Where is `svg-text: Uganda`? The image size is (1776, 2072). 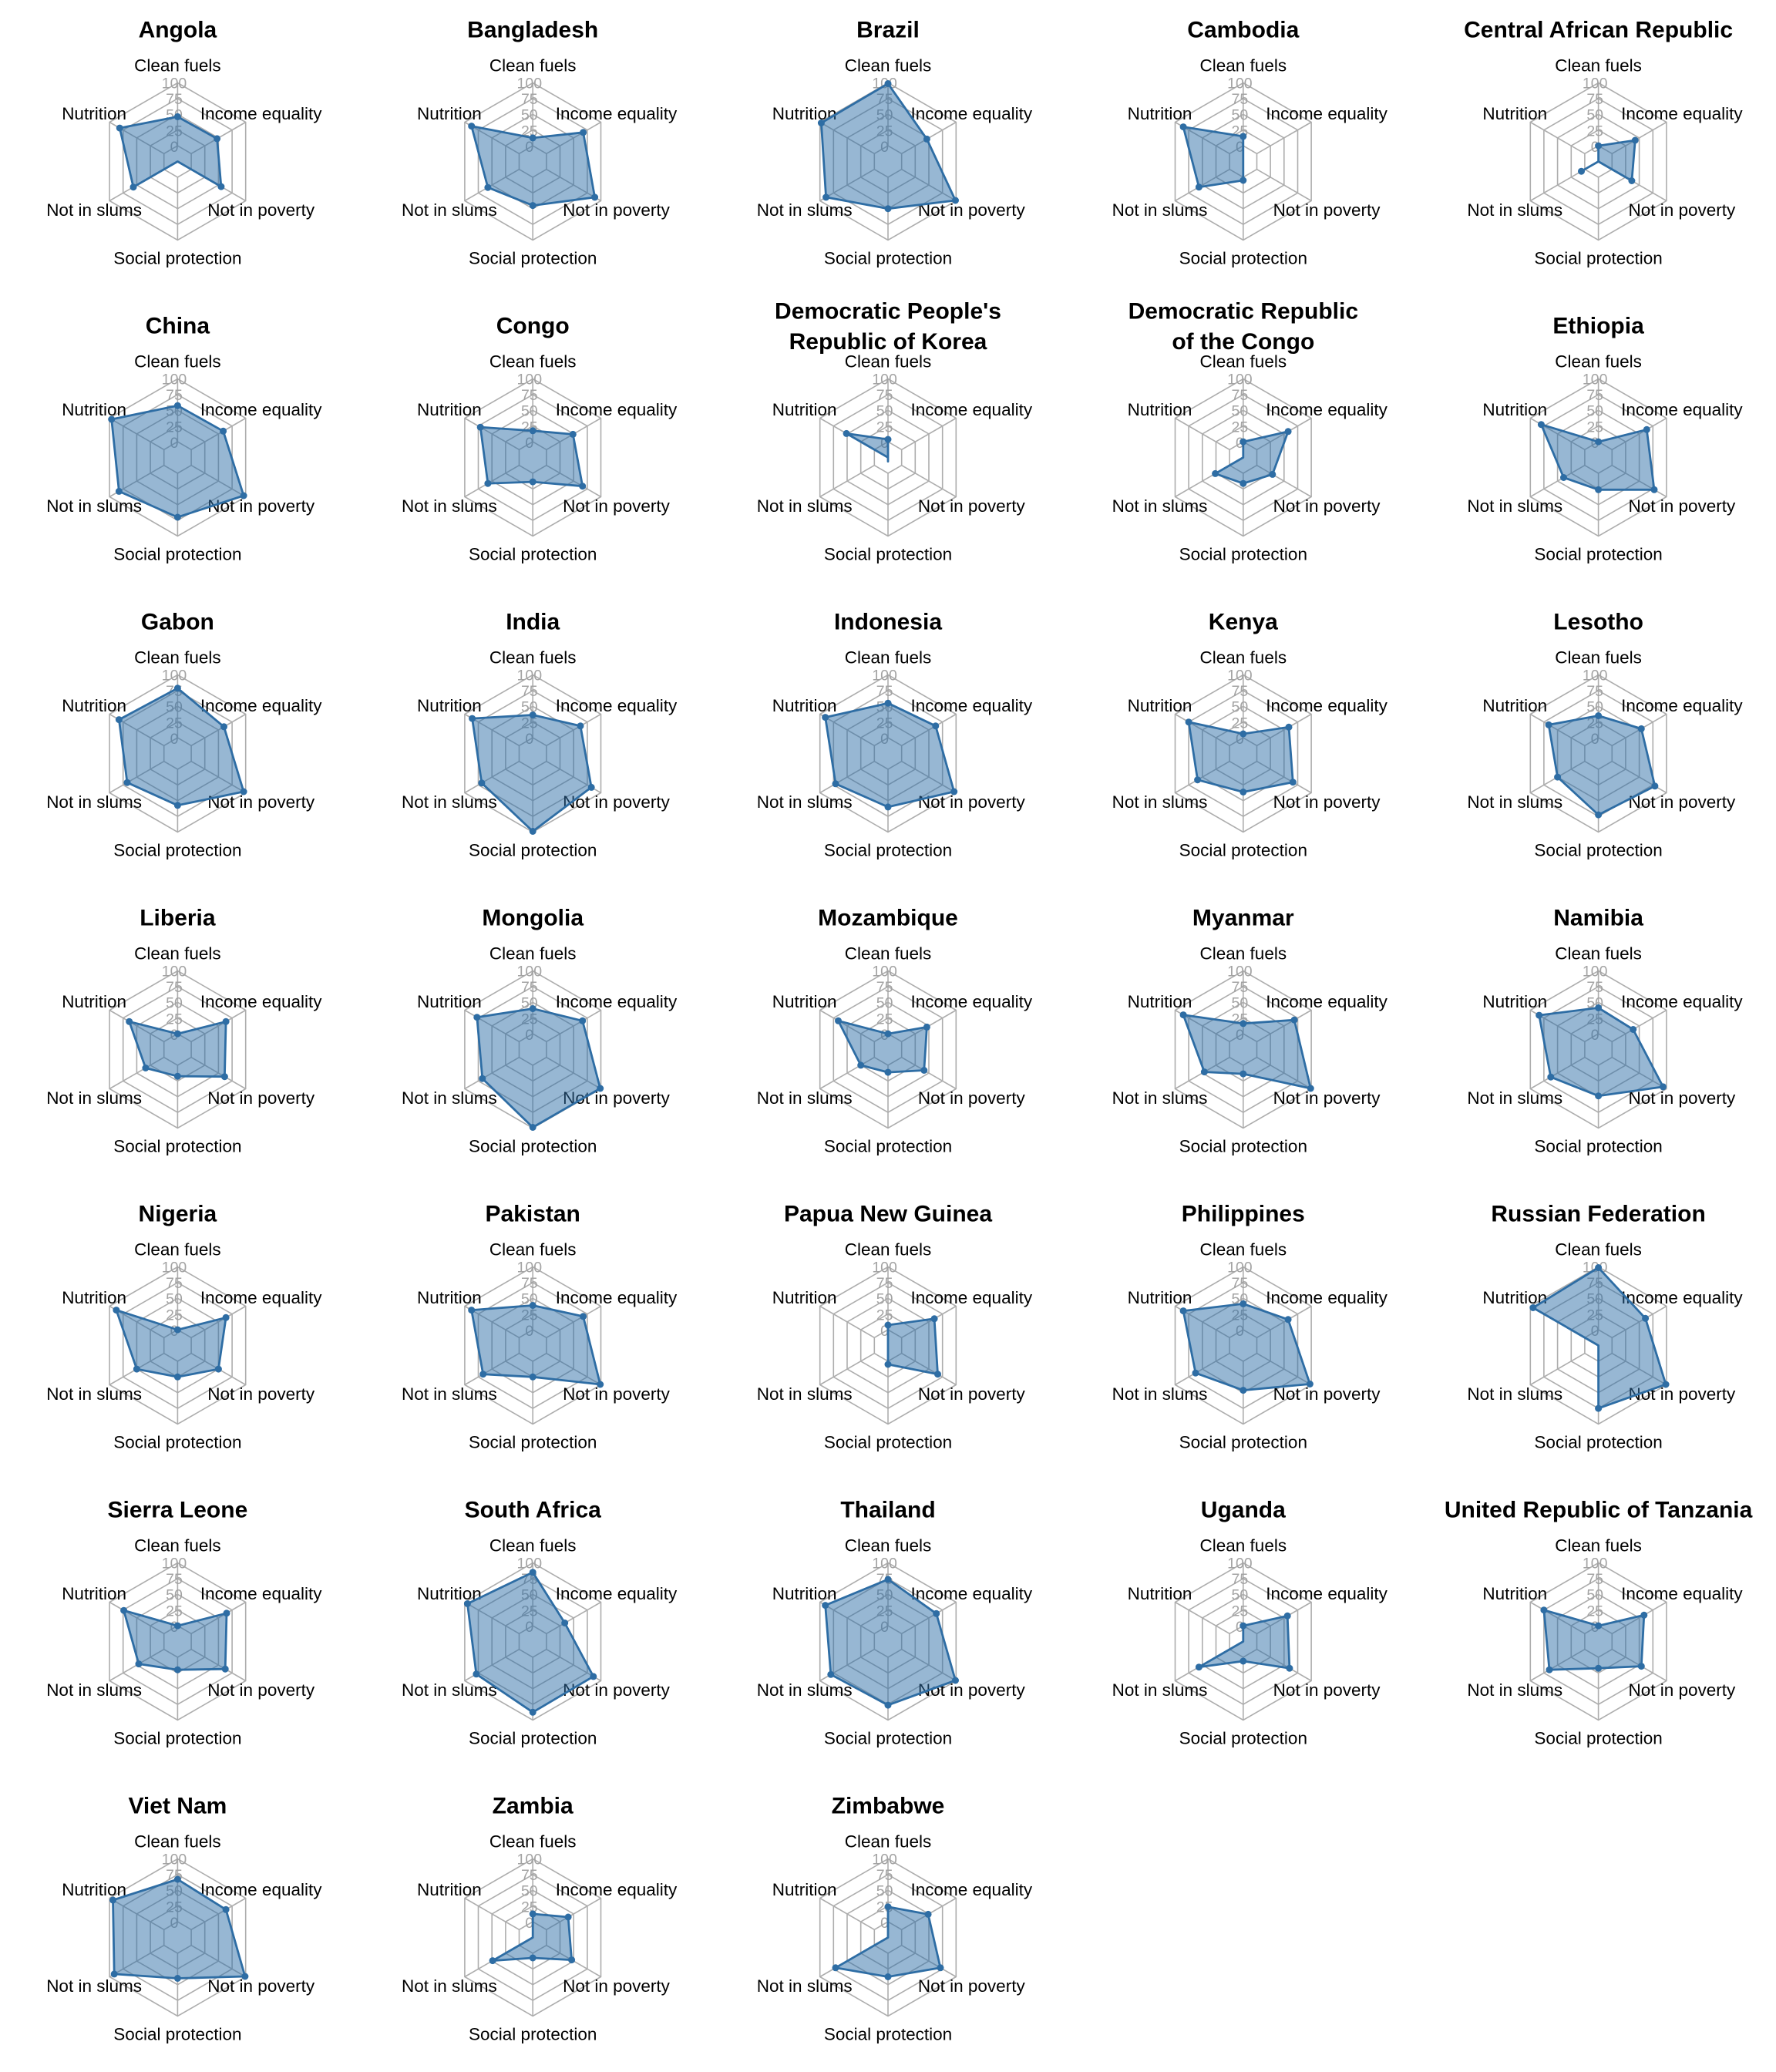
svg-text: Uganda is located at coordinates (1244, 1511).